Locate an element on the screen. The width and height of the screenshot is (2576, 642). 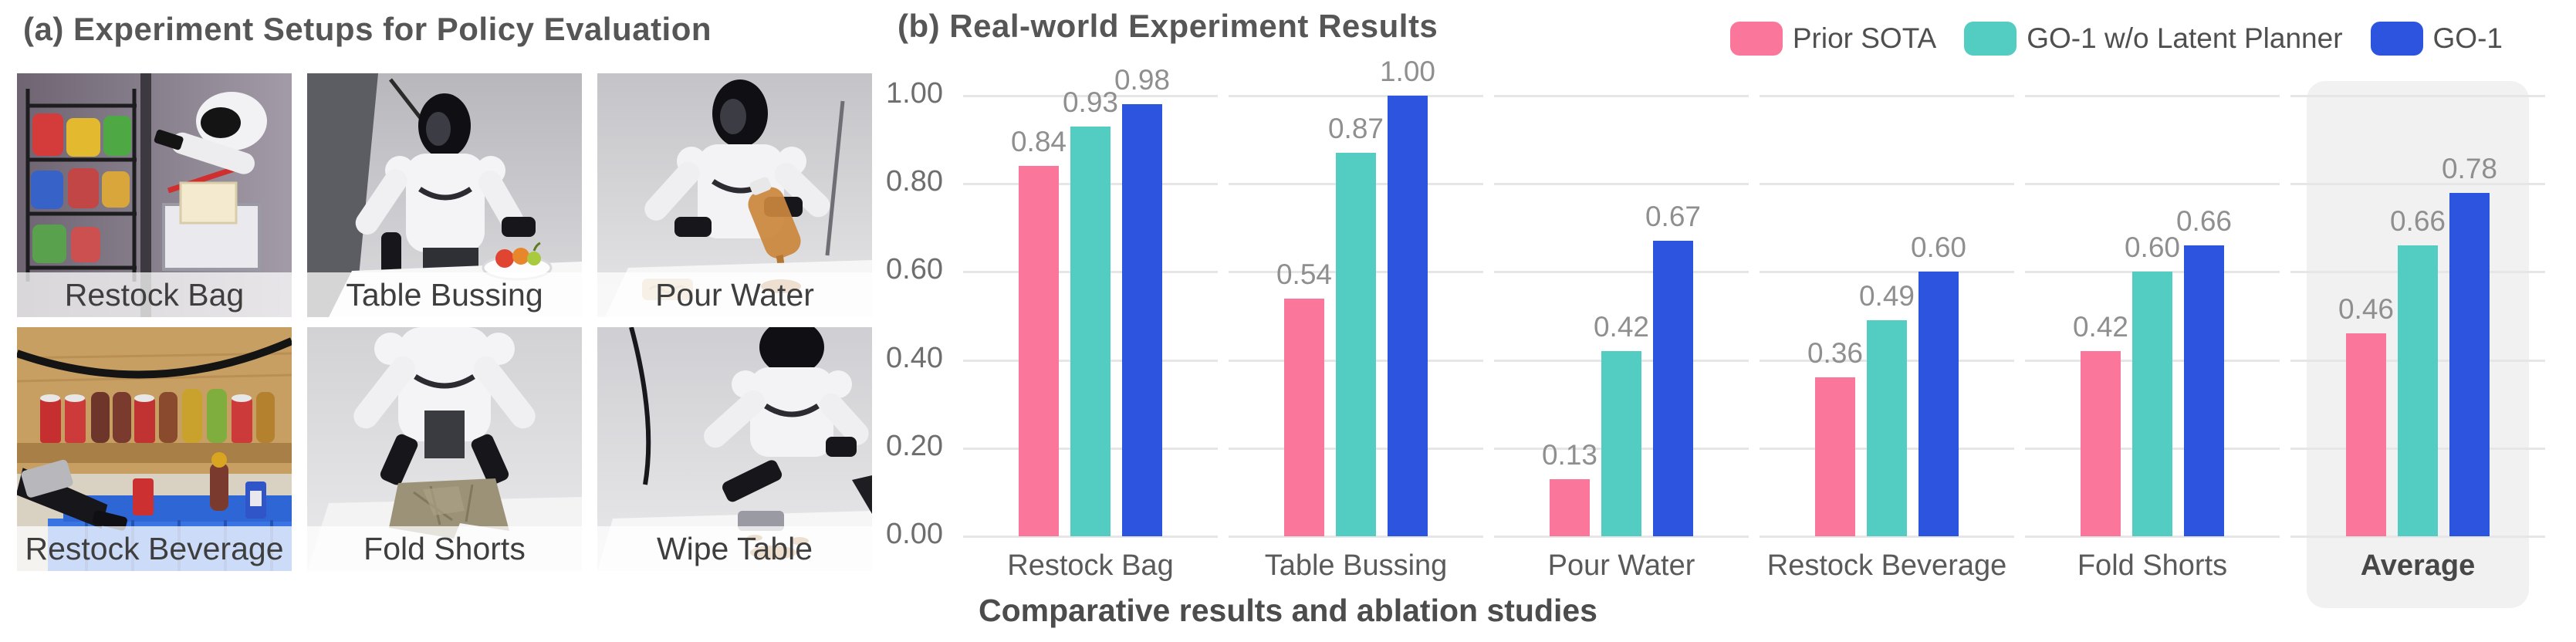
photo-card-table-bussing: Table Bussing is located at coordinates (444, 195).